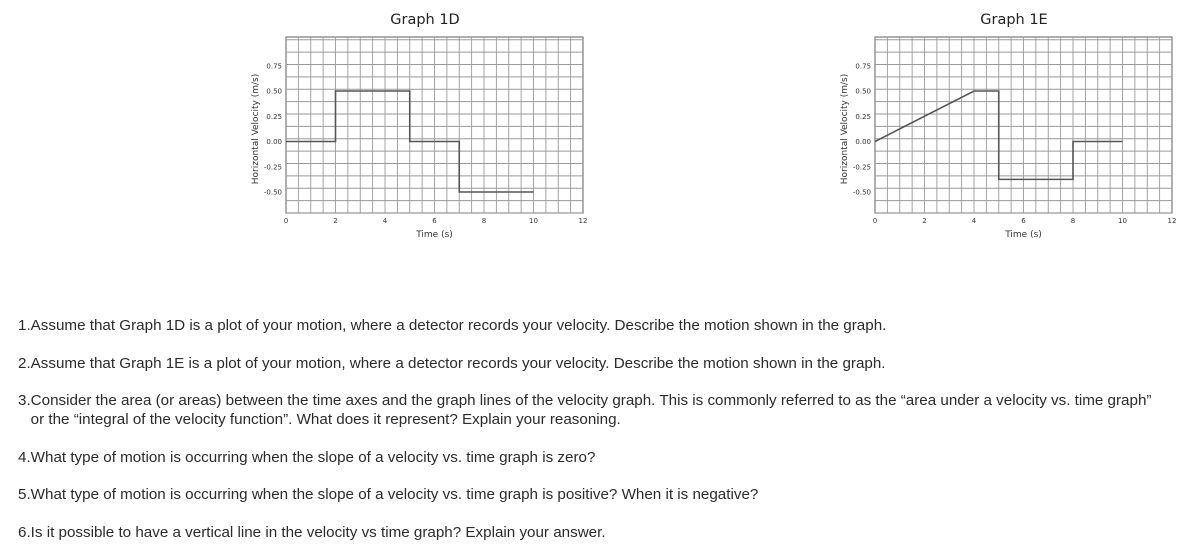 The width and height of the screenshot is (1178, 560). Describe the element at coordinates (424, 20) in the screenshot. I see `chart-title: Graph 1D` at that location.